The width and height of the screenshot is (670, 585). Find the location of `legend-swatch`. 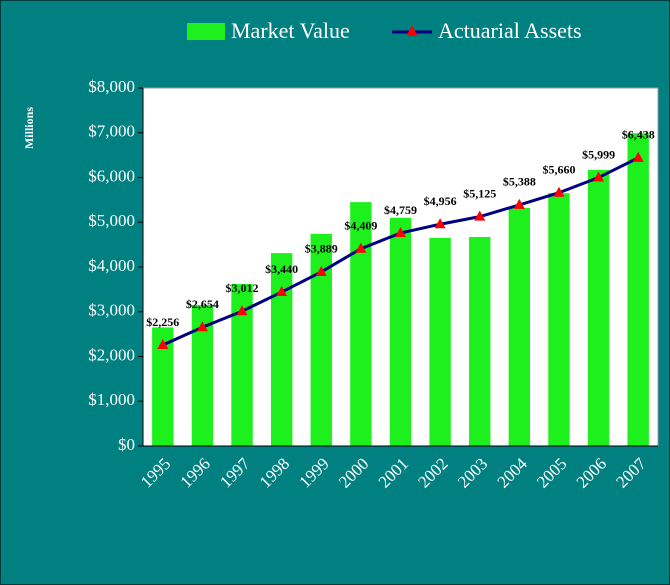

legend-swatch is located at coordinates (206, 31).